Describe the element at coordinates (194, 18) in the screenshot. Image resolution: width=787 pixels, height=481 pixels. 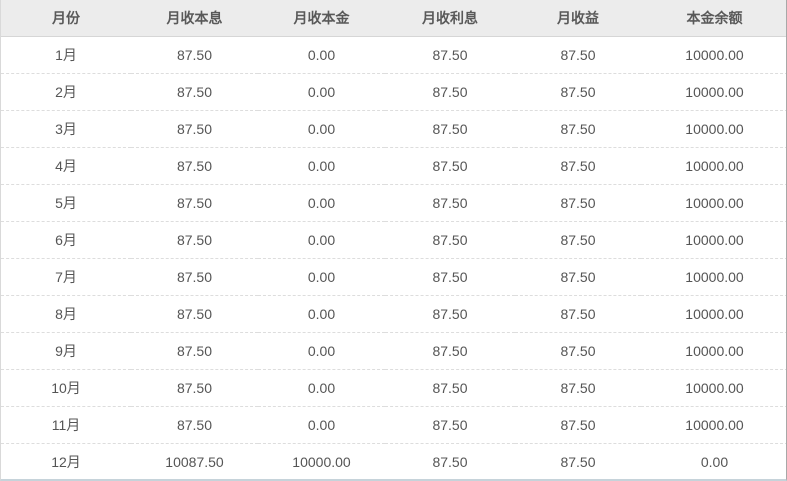
I see `column-header-principal_interest: 月收本息` at that location.